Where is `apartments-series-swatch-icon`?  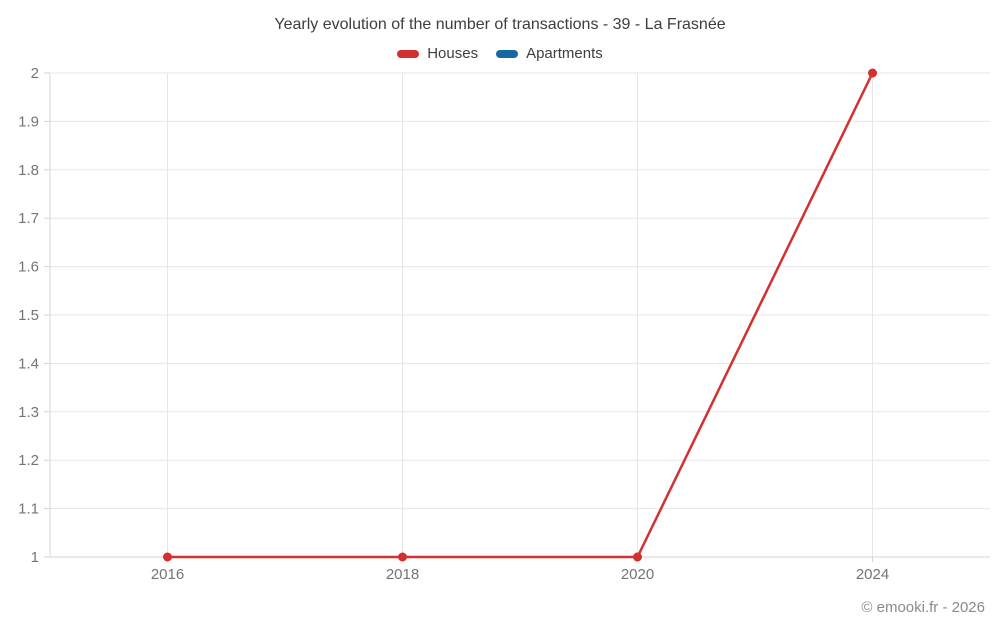
apartments-series-swatch-icon is located at coordinates (507, 53).